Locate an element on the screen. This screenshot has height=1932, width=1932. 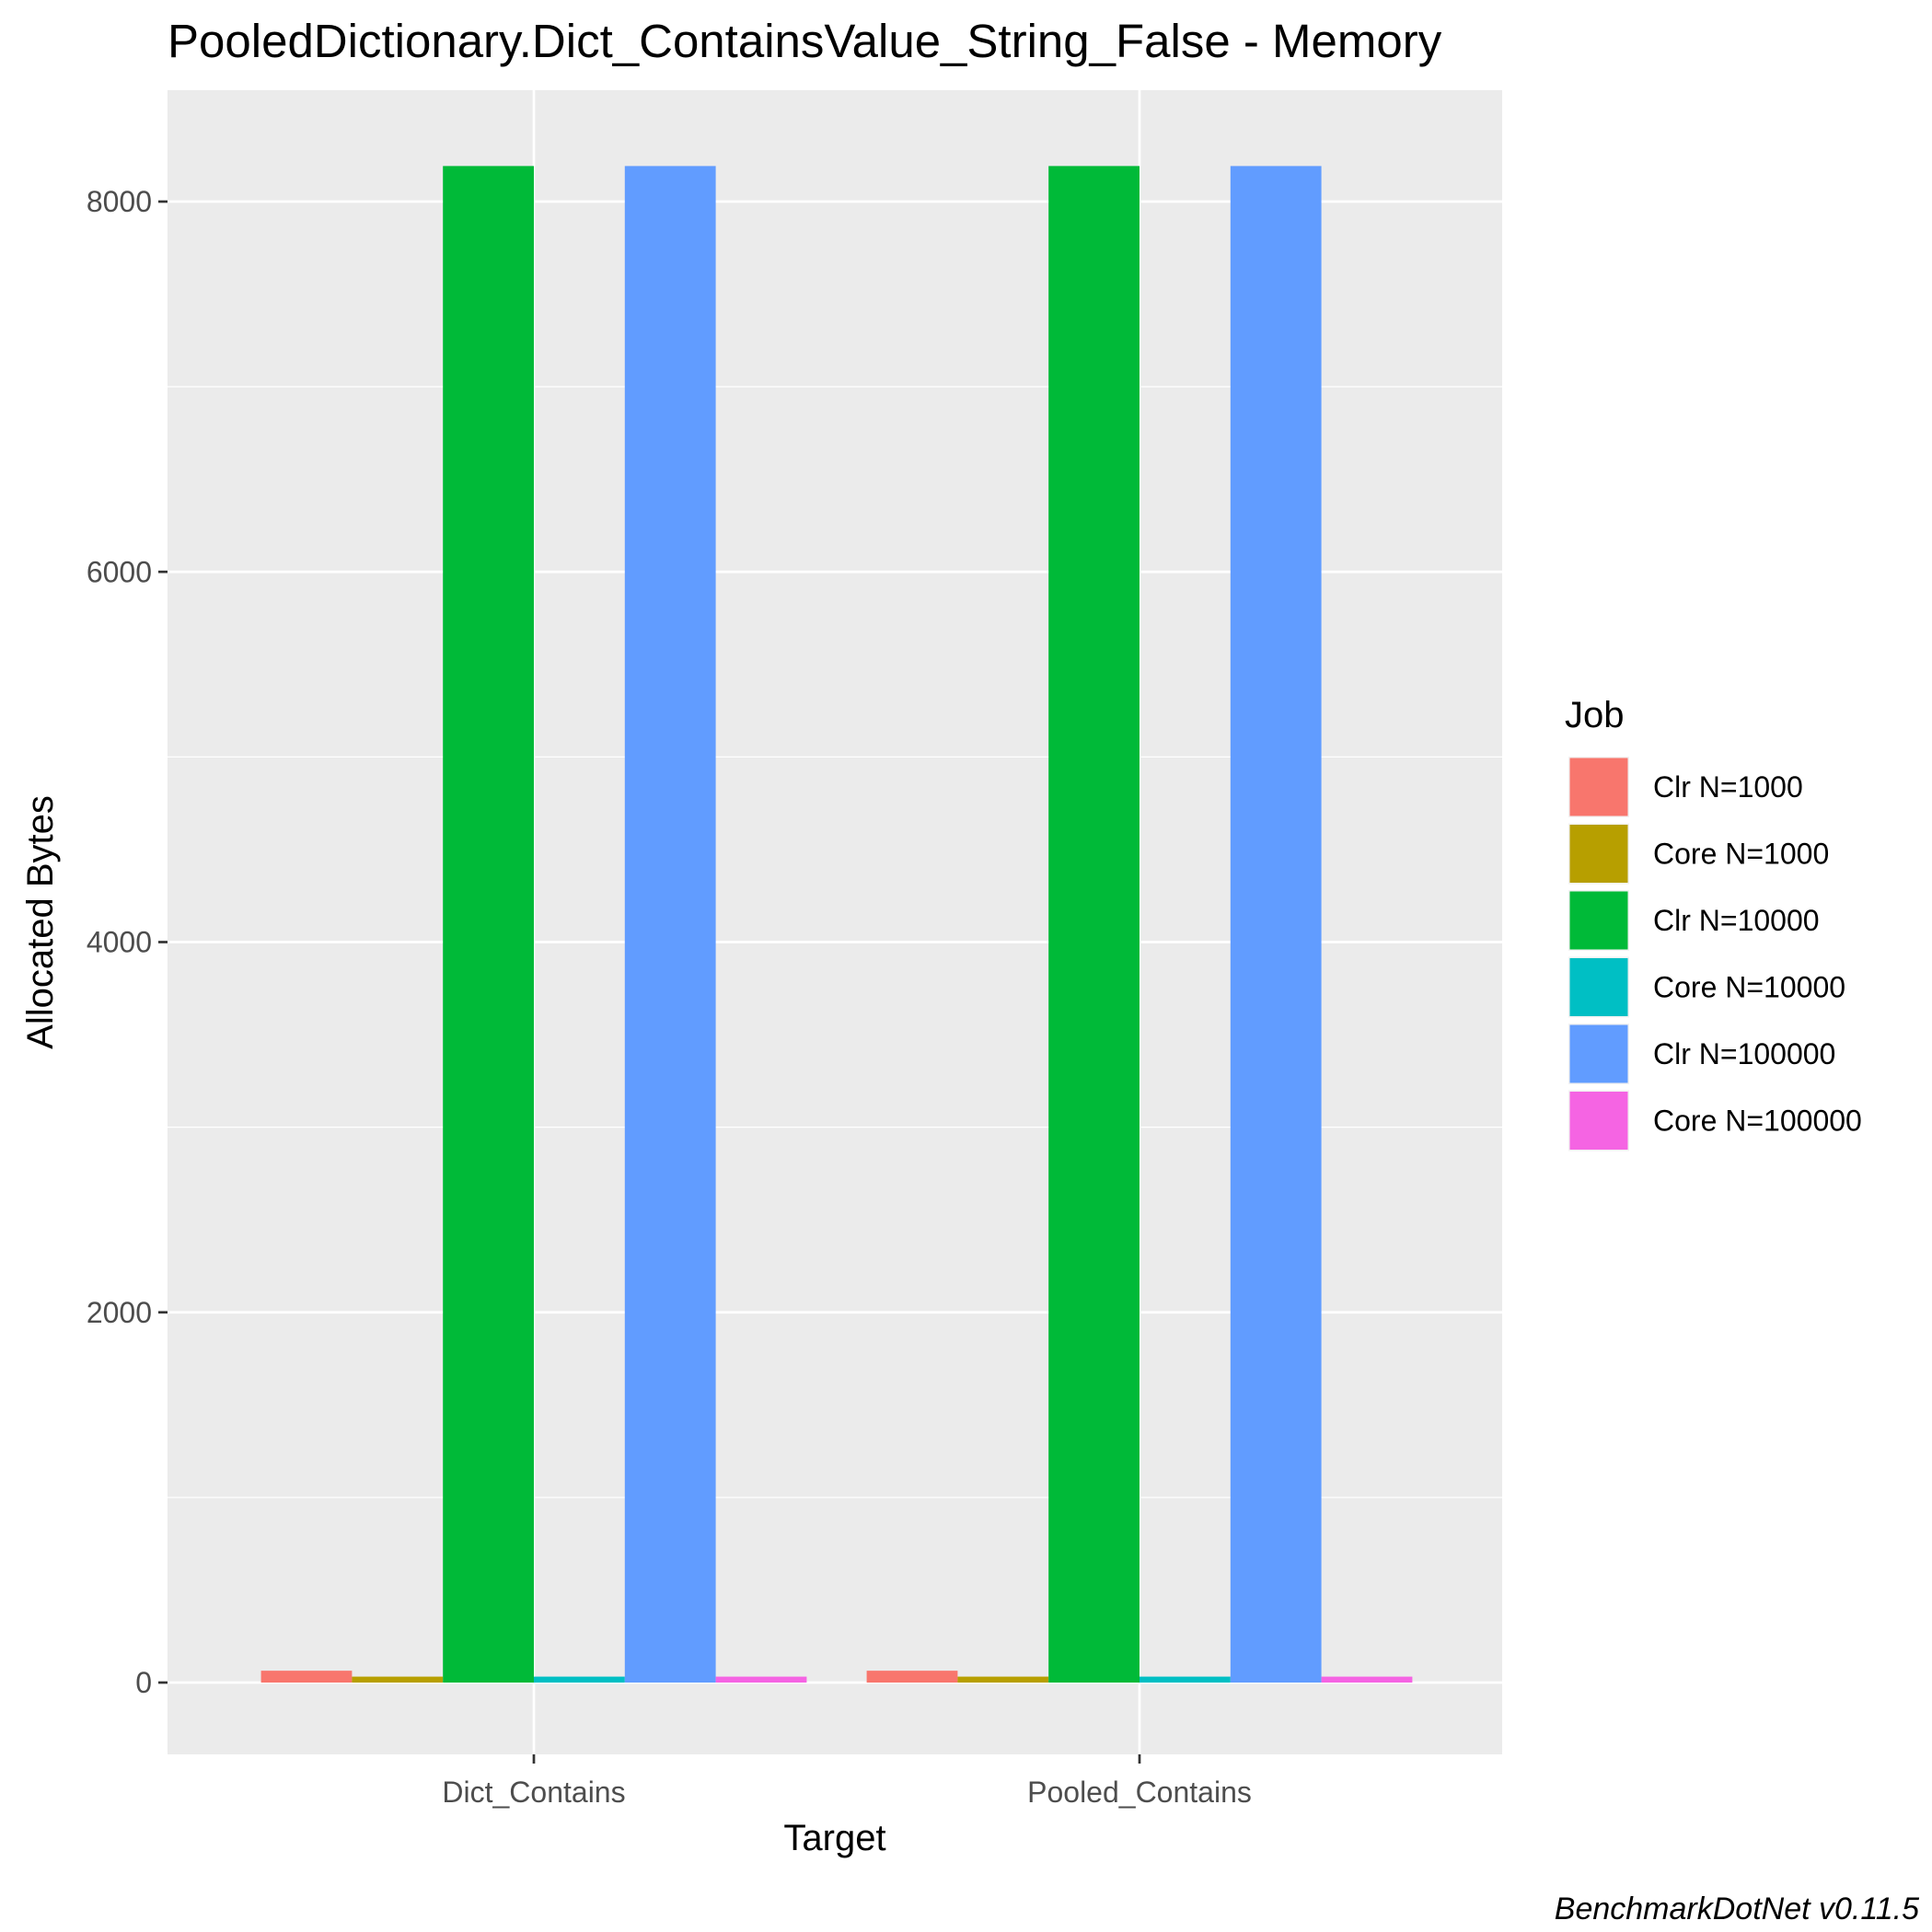
y-axis-title: Allocated Bytes is located at coordinates (40, 922).